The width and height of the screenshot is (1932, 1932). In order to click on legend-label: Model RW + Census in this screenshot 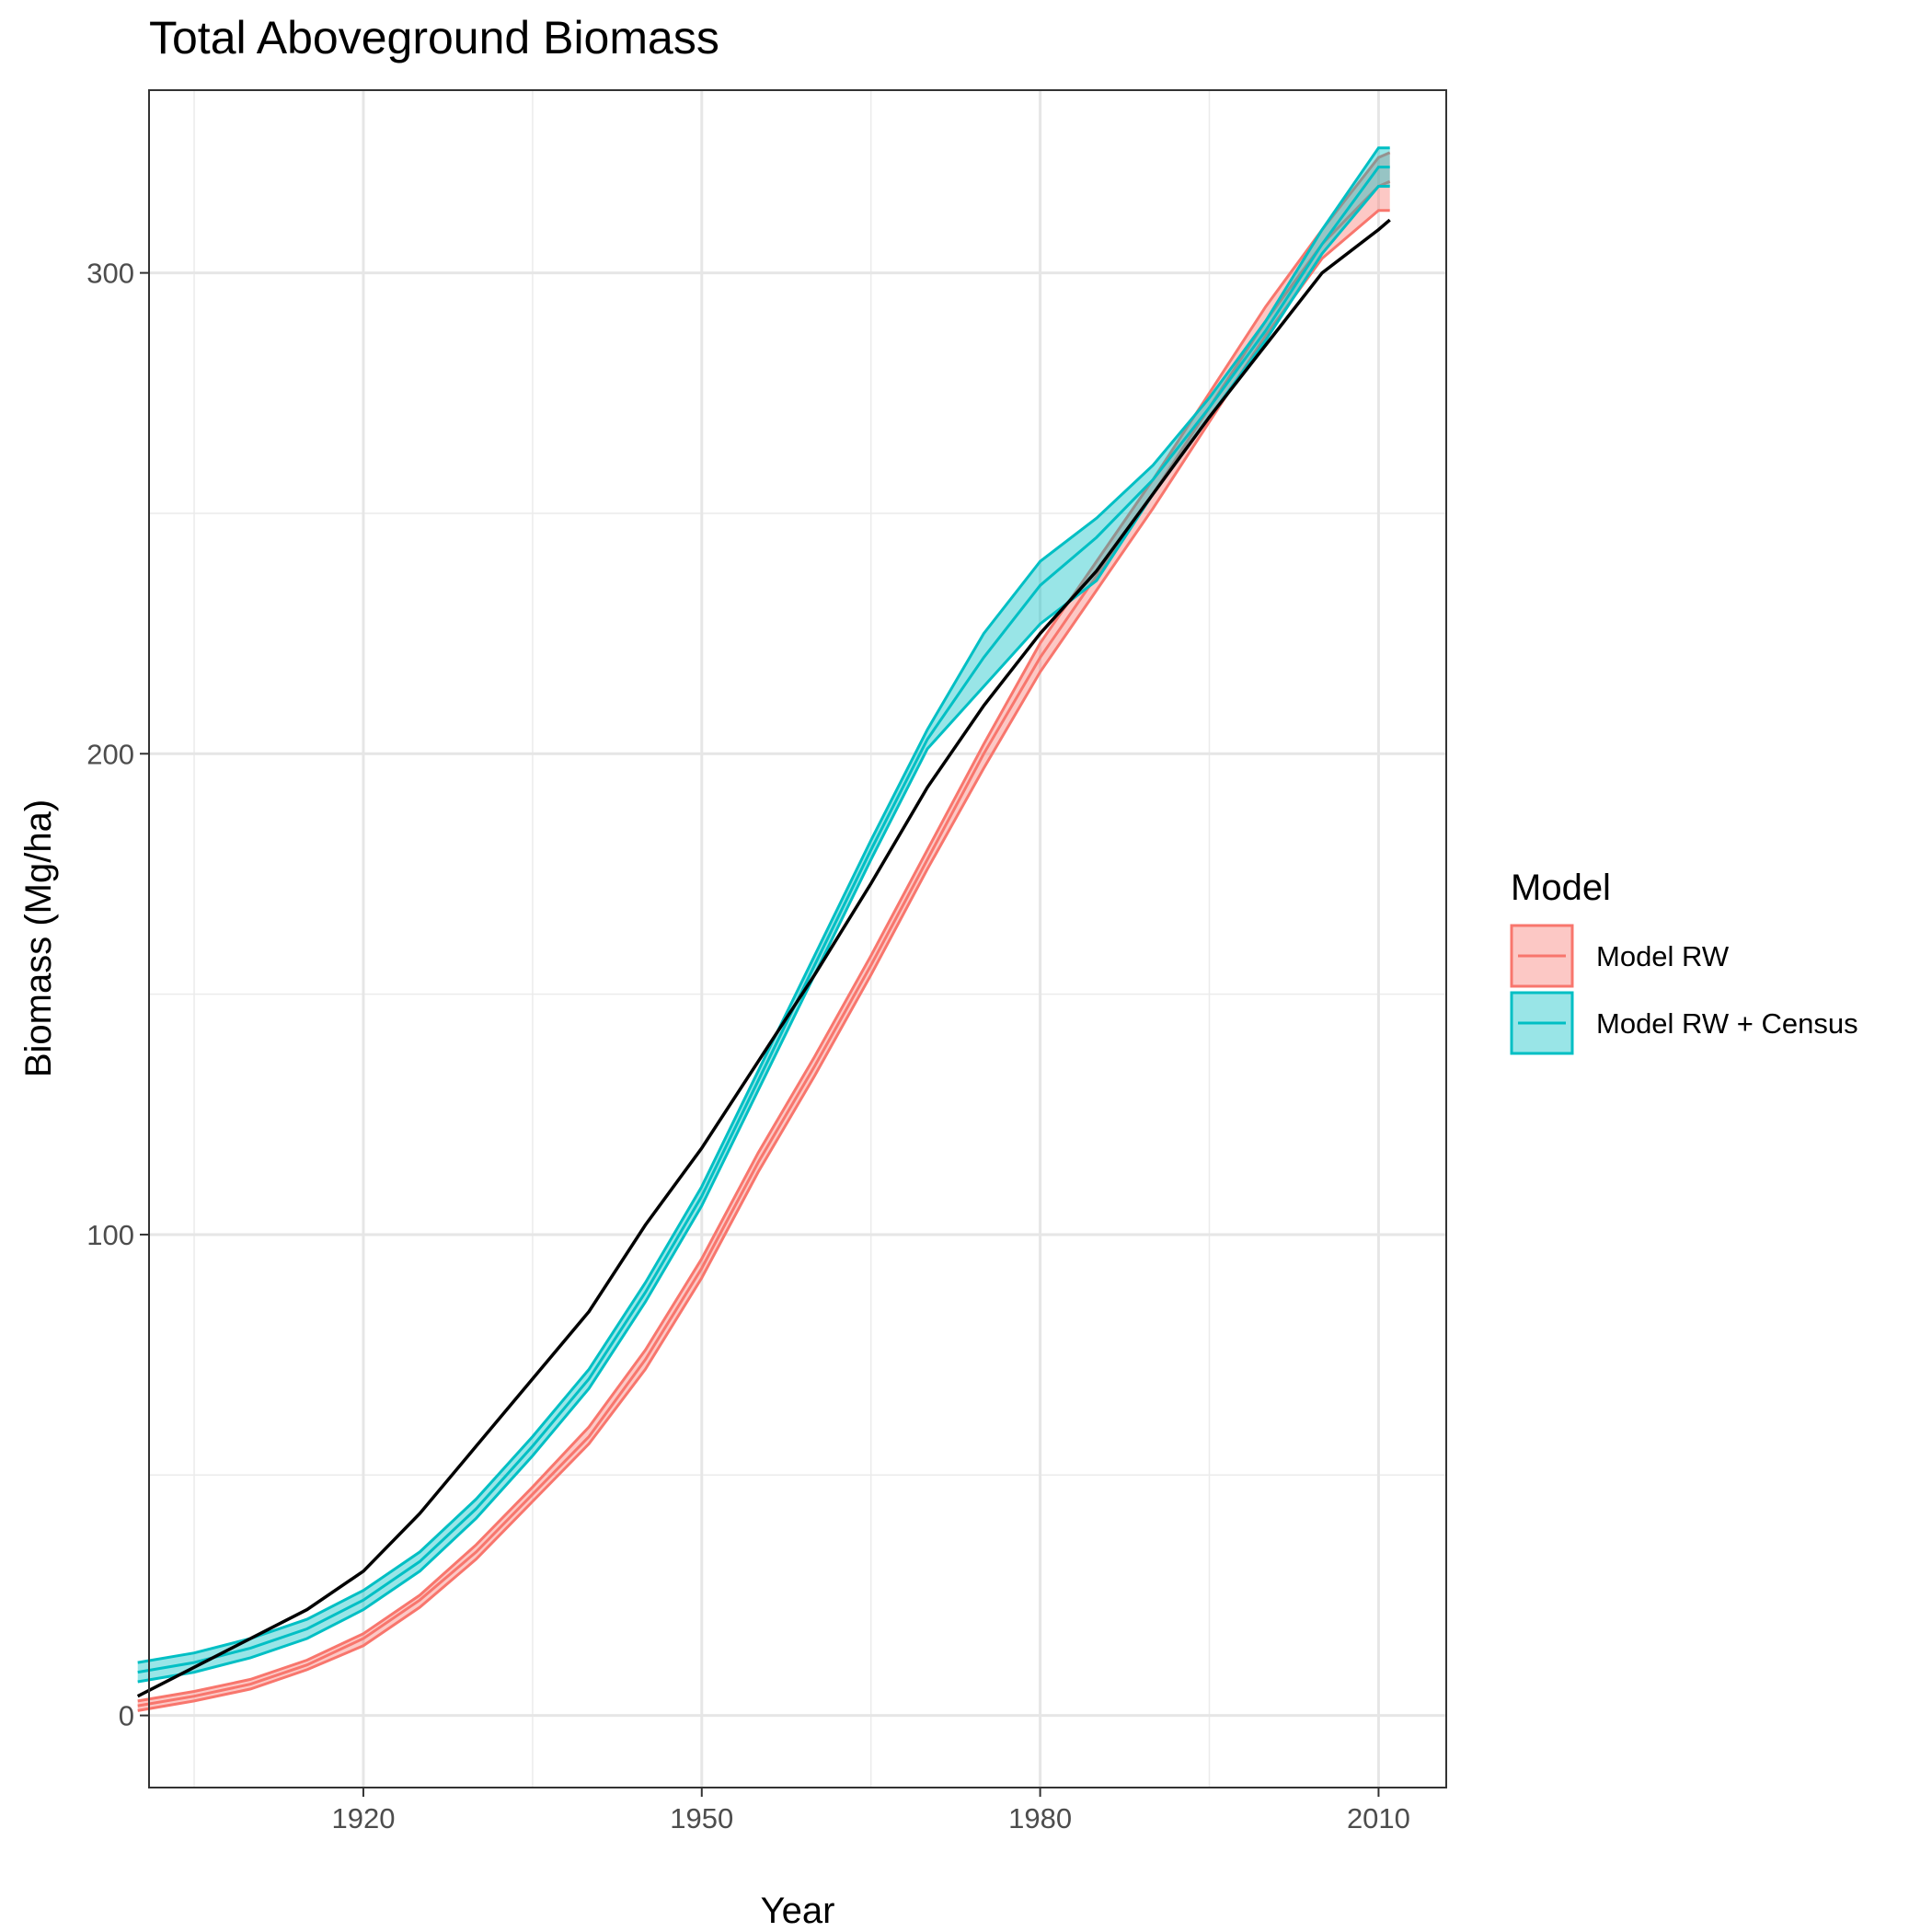, I will do `click(1727, 1023)`.